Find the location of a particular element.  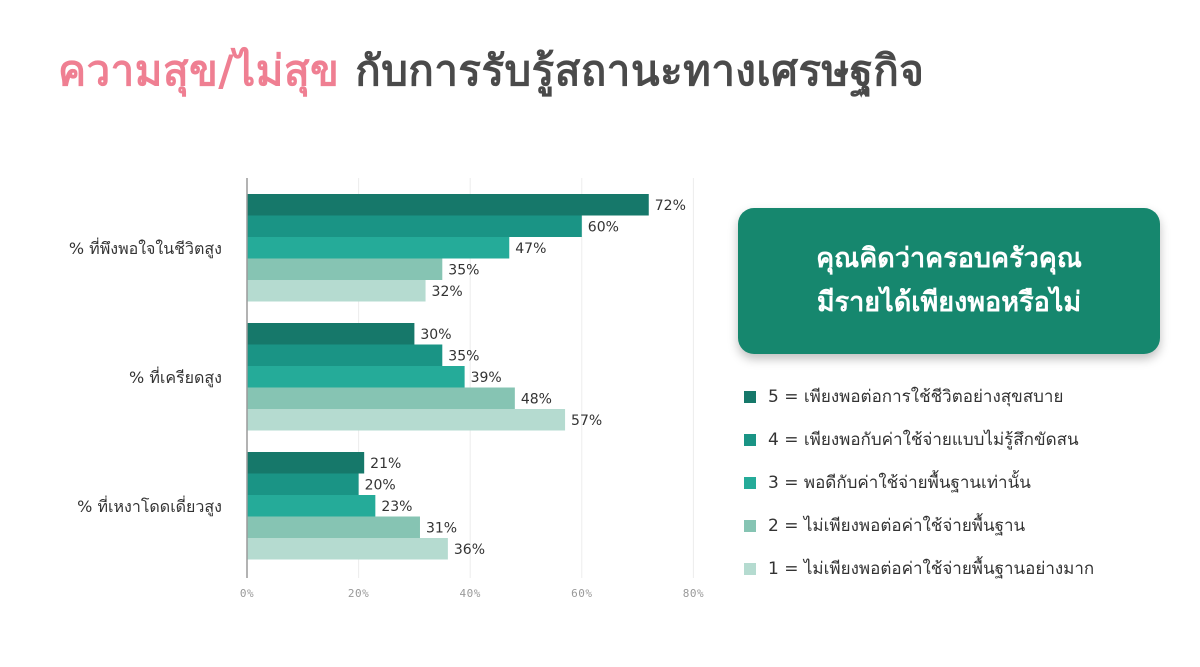

value-label: 20% is located at coordinates (380, 485).